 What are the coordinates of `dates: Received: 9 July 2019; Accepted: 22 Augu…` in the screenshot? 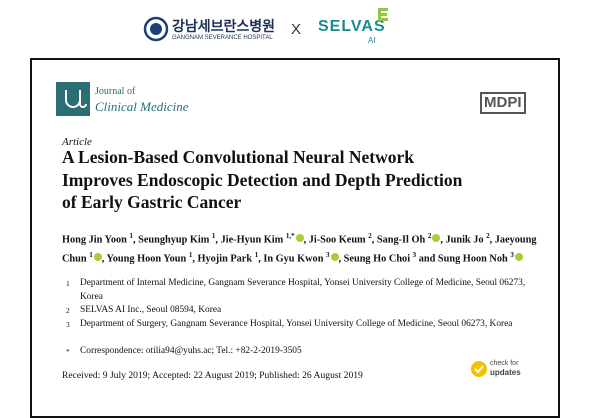 It's located at (212, 375).